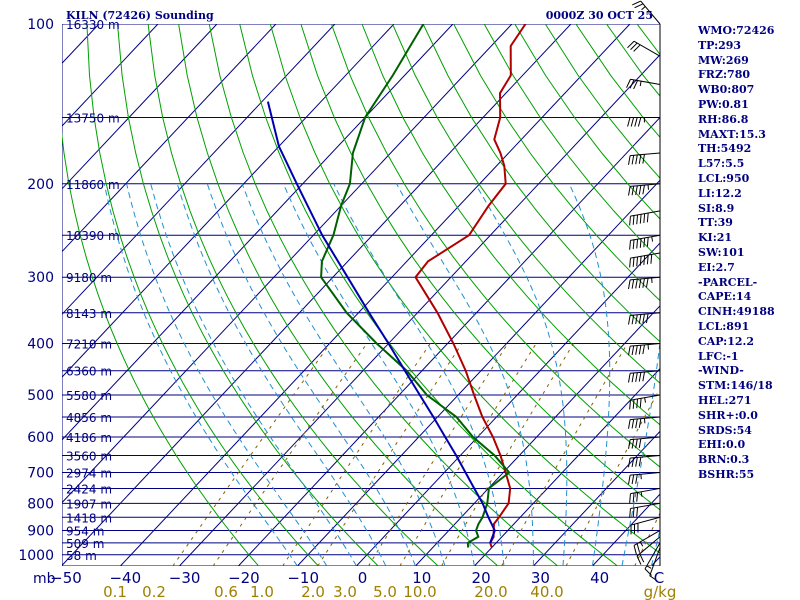 The height and width of the screenshot is (600, 800). Describe the element at coordinates (724, 75) in the screenshot. I see `index-entry: FRZ:780` at that location.